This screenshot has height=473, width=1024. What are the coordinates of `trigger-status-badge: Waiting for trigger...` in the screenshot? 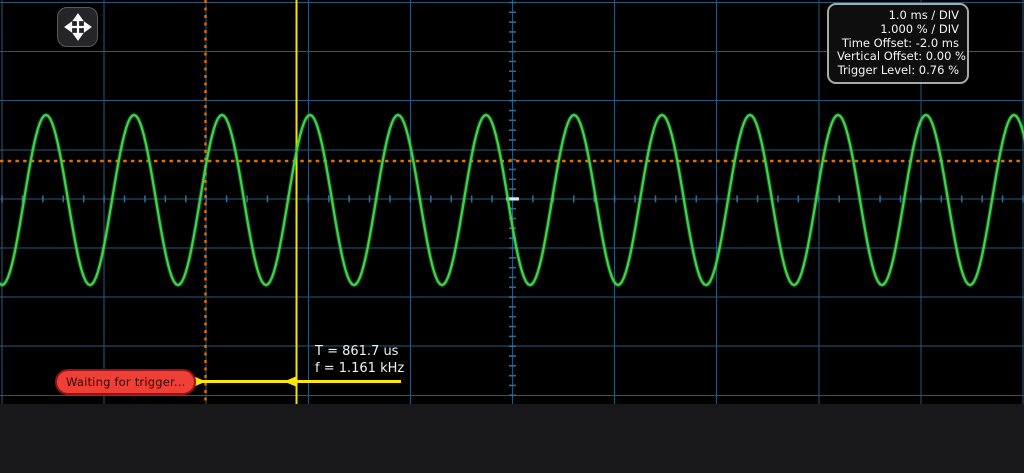 It's located at (126, 382).